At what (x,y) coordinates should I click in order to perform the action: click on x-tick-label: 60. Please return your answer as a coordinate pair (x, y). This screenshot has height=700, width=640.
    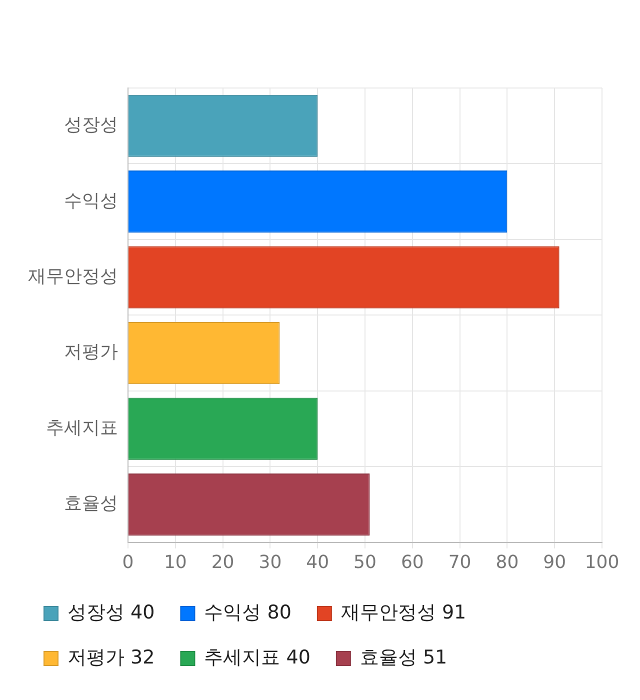
    Looking at the image, I should click on (412, 562).